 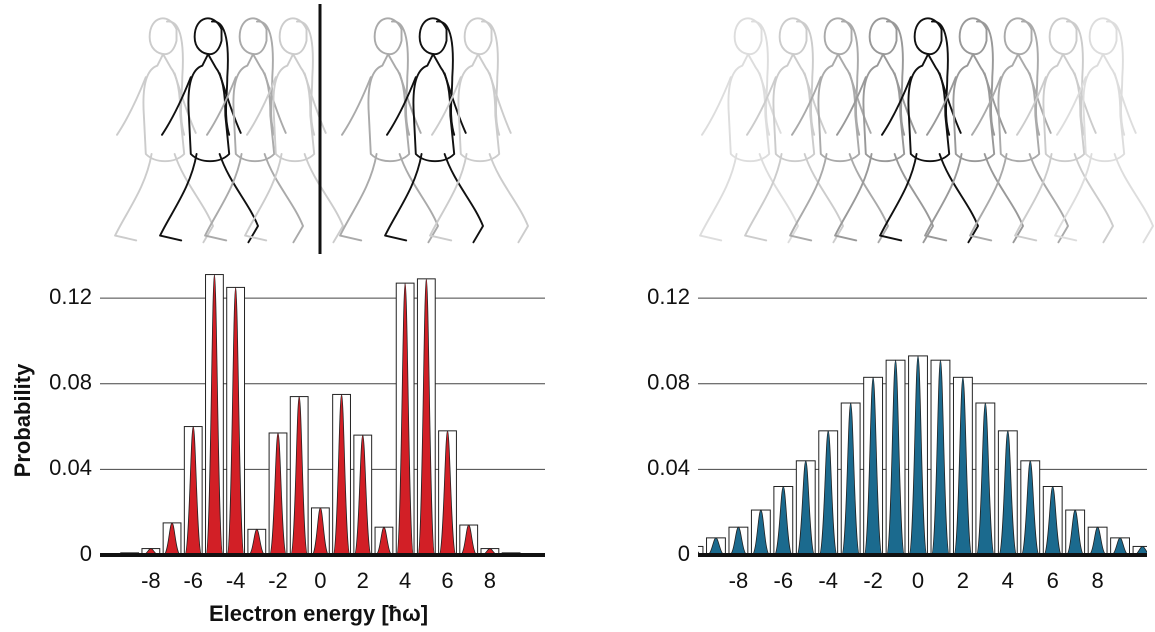 I want to click on x-axis-label: Electron energy [ħω], so click(x=318, y=613).